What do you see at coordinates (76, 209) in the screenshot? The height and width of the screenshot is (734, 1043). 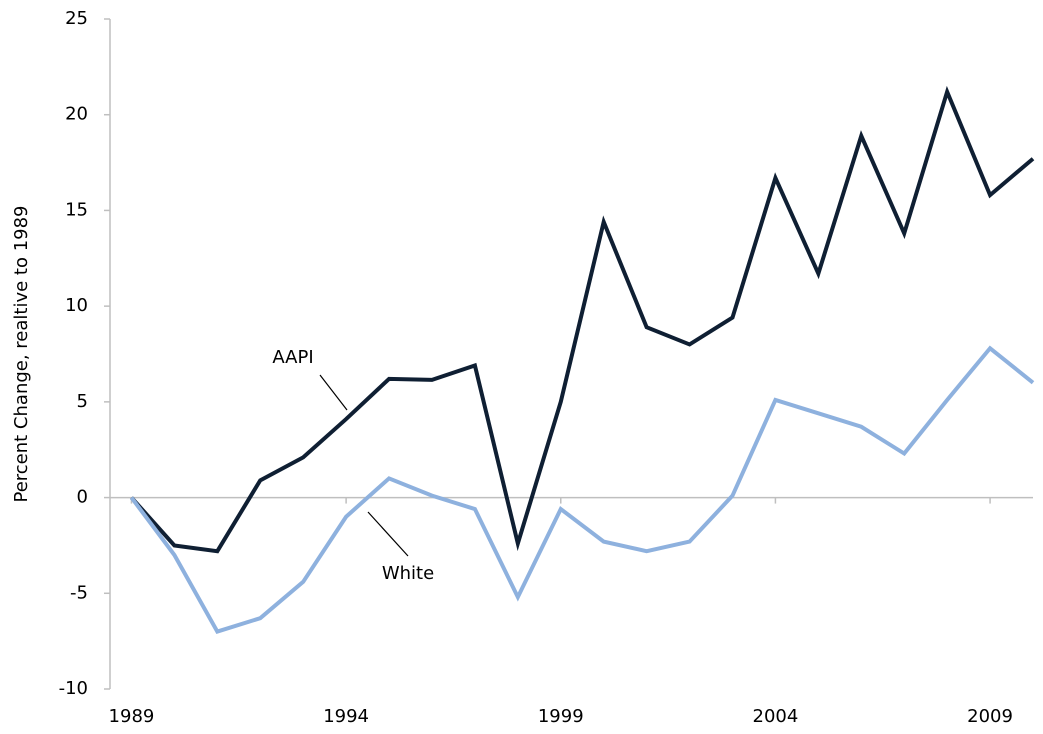 I see `y-tick-label: 15` at bounding box center [76, 209].